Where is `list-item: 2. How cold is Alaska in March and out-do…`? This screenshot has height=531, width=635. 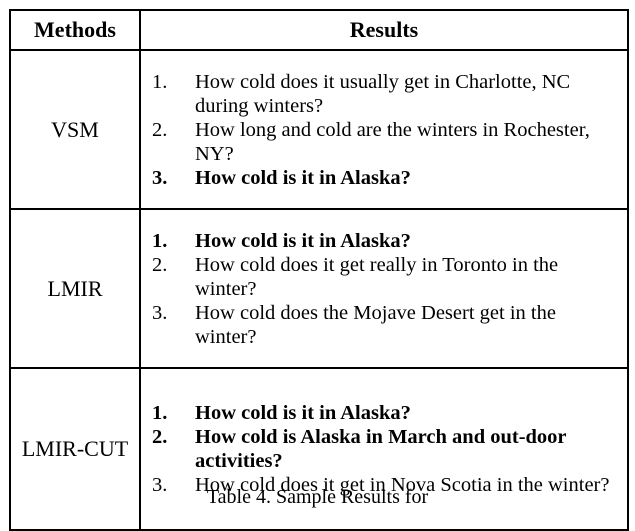 list-item: 2. How cold is Alaska in March and out-do… is located at coordinates (384, 449).